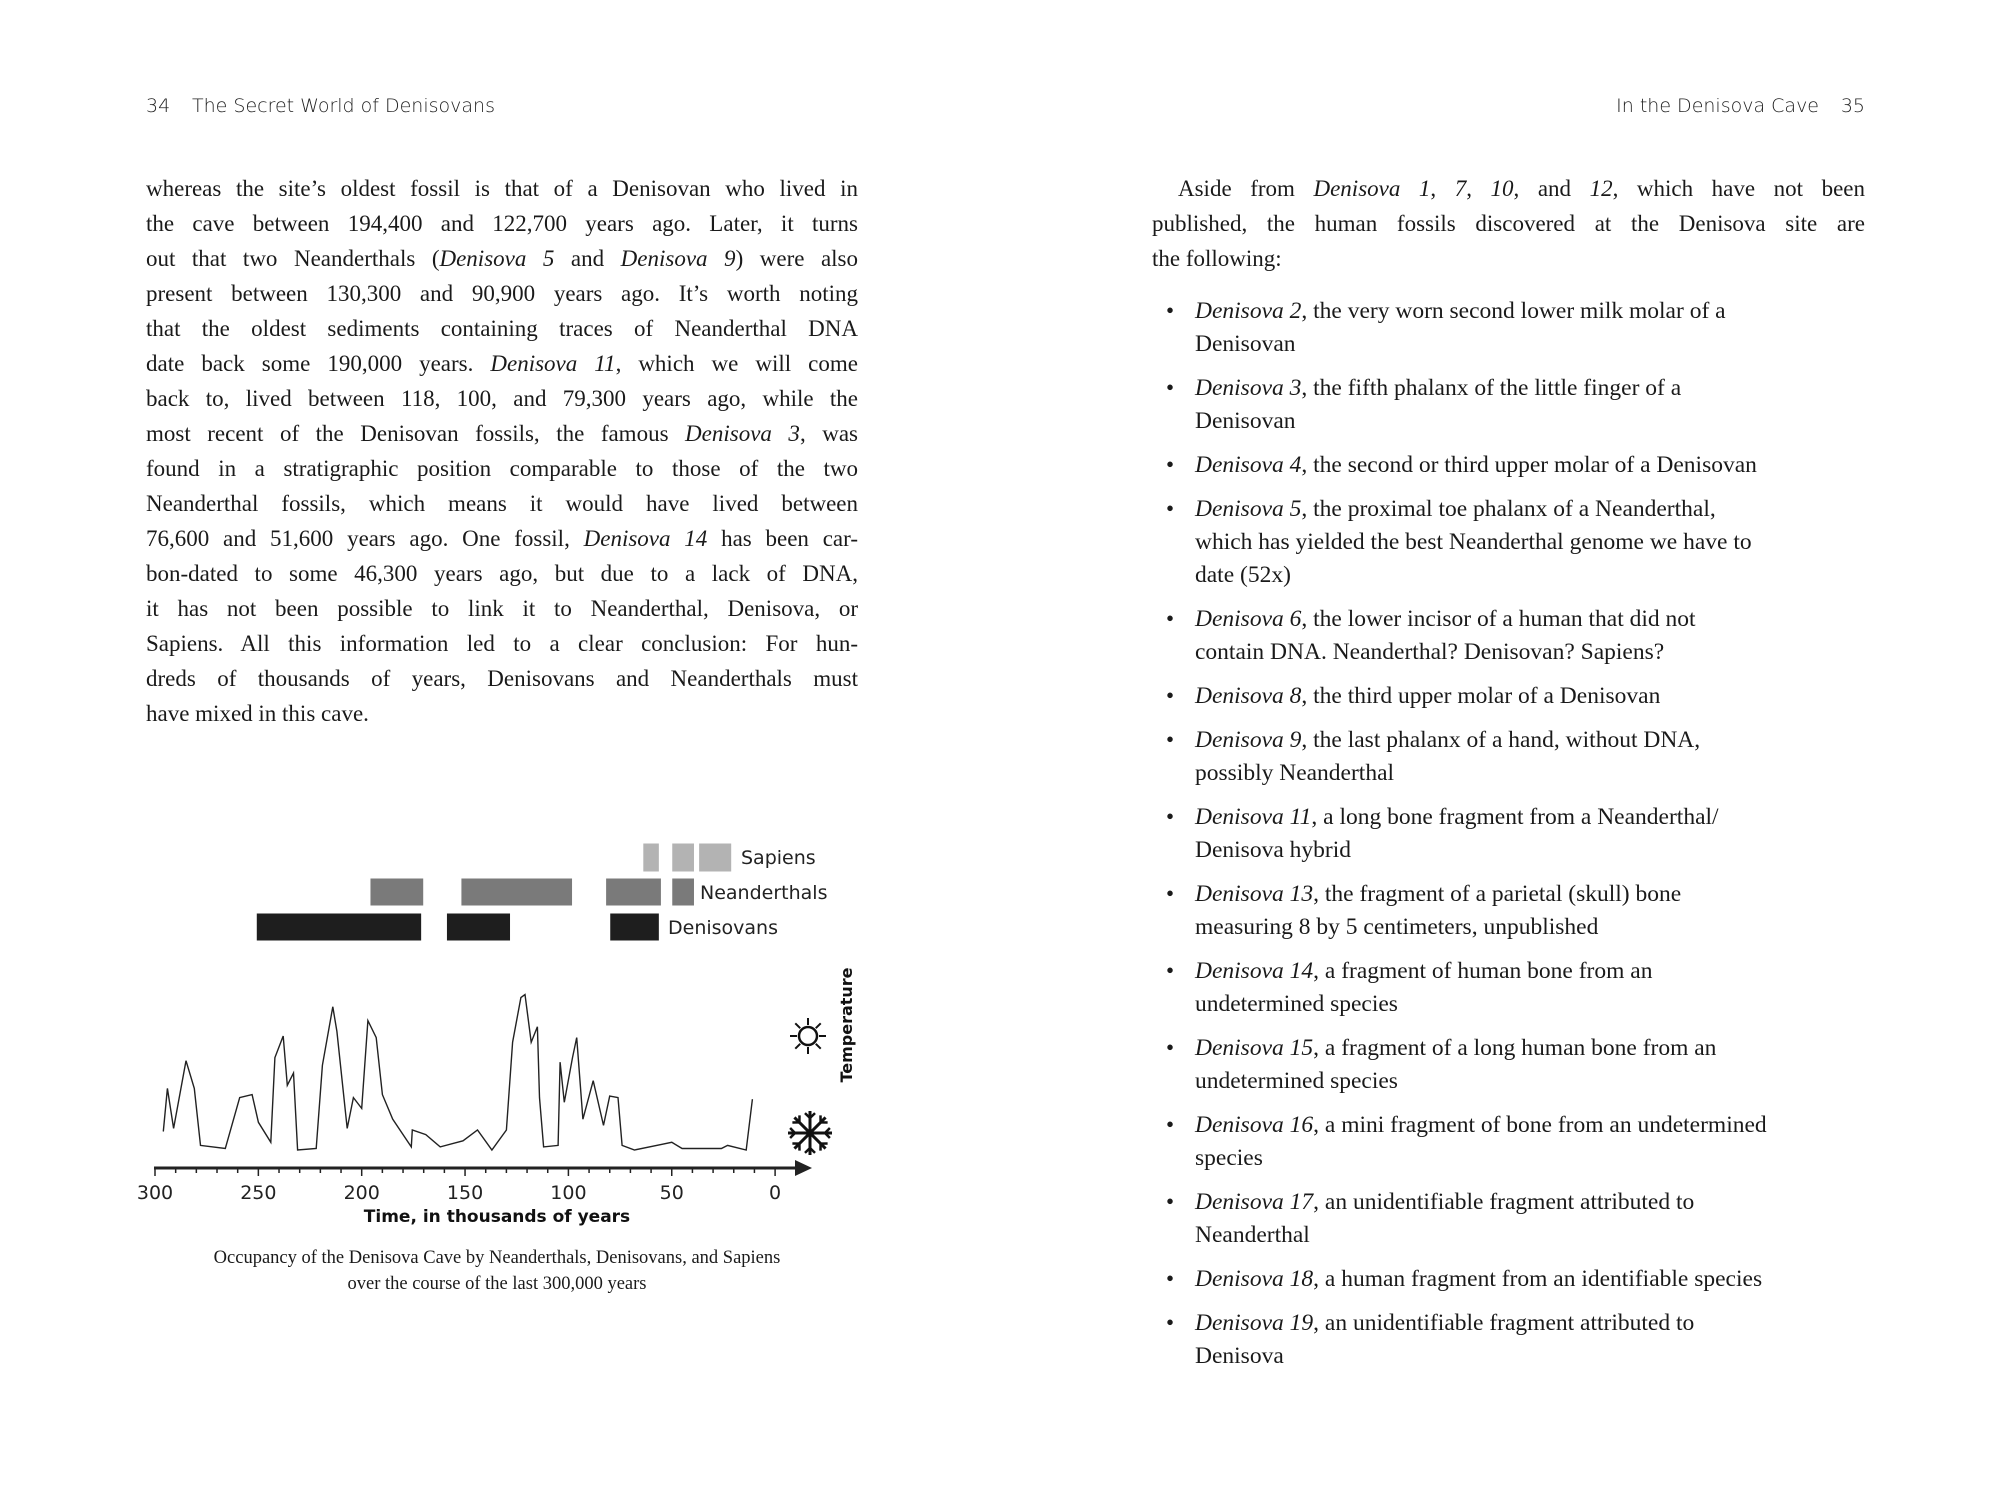 The image size is (2000, 1500). Describe the element at coordinates (258, 1193) in the screenshot. I see `tick-label: 250` at that location.